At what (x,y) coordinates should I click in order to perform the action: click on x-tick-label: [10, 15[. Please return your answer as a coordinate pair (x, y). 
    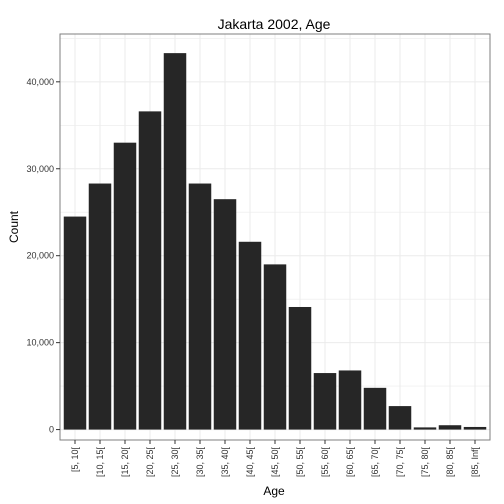
    Looking at the image, I should click on (100, 462).